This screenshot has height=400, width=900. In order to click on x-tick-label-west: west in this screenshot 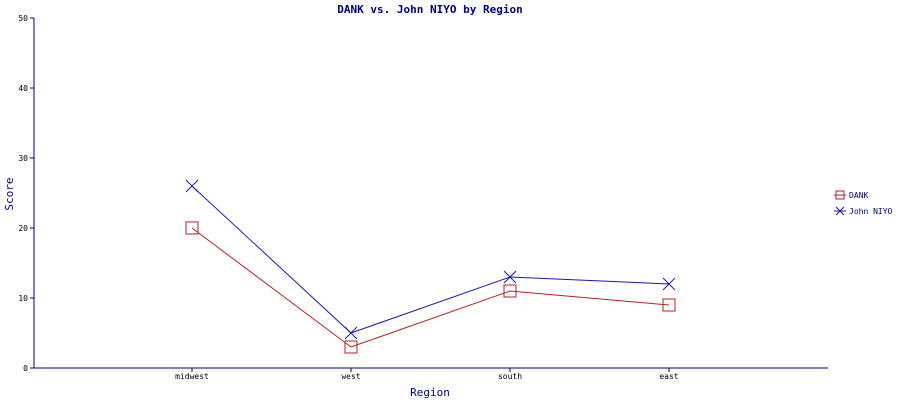, I will do `click(350, 376)`.